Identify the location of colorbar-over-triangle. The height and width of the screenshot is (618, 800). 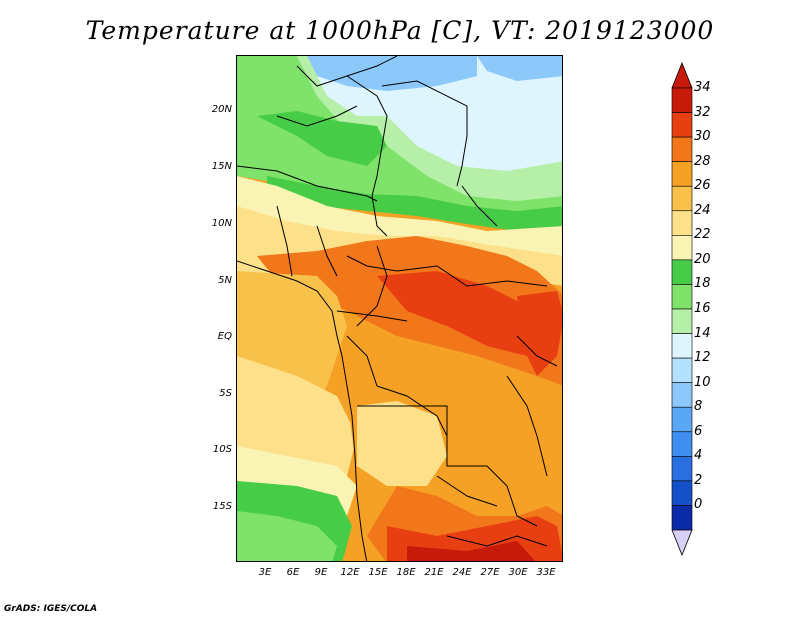
(682, 75).